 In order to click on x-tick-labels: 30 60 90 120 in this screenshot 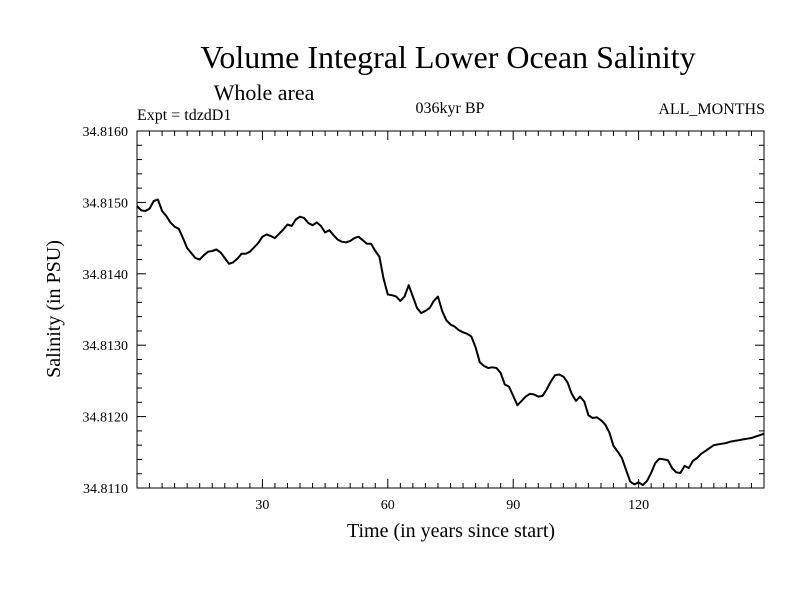, I will do `click(452, 505)`.